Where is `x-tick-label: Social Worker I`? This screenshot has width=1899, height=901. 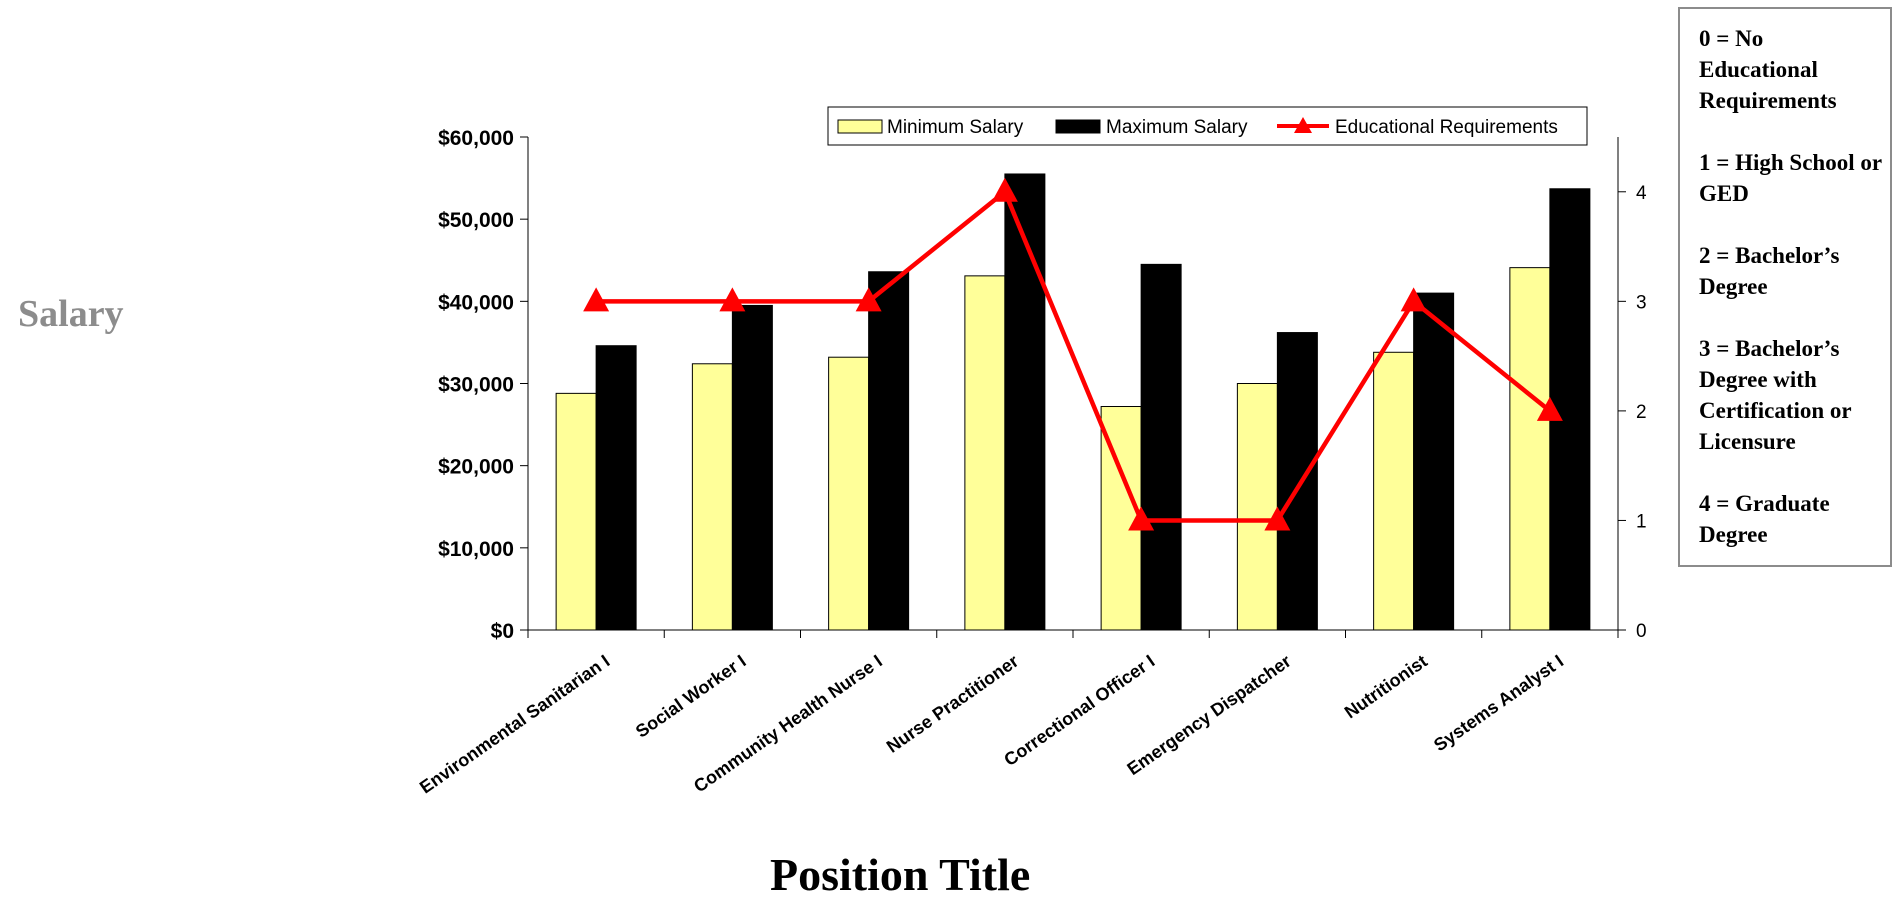
x-tick-label: Social Worker I is located at coordinates (691, 696).